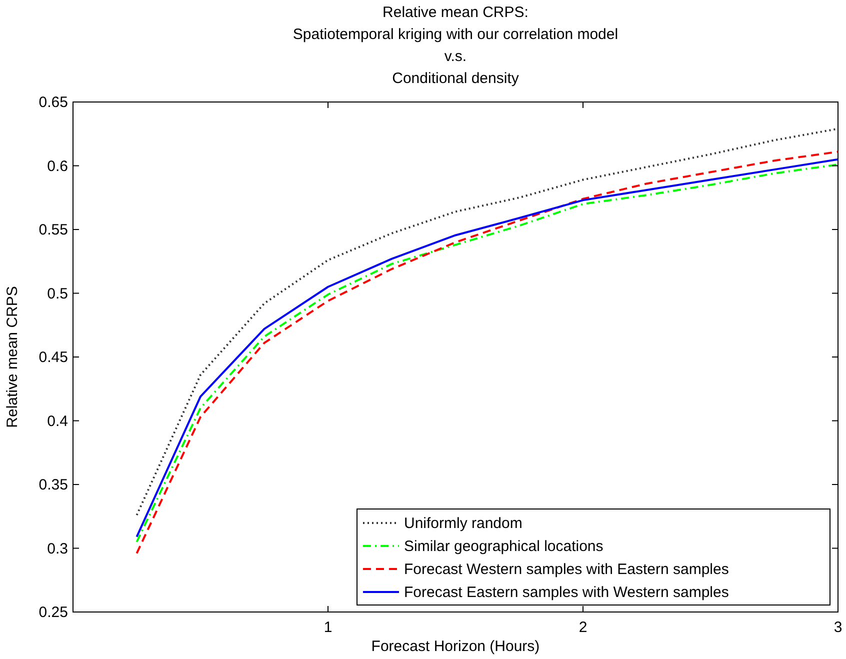  I want to click on legend-label: Forecast Western samples with Eastern samples, so click(566, 569).